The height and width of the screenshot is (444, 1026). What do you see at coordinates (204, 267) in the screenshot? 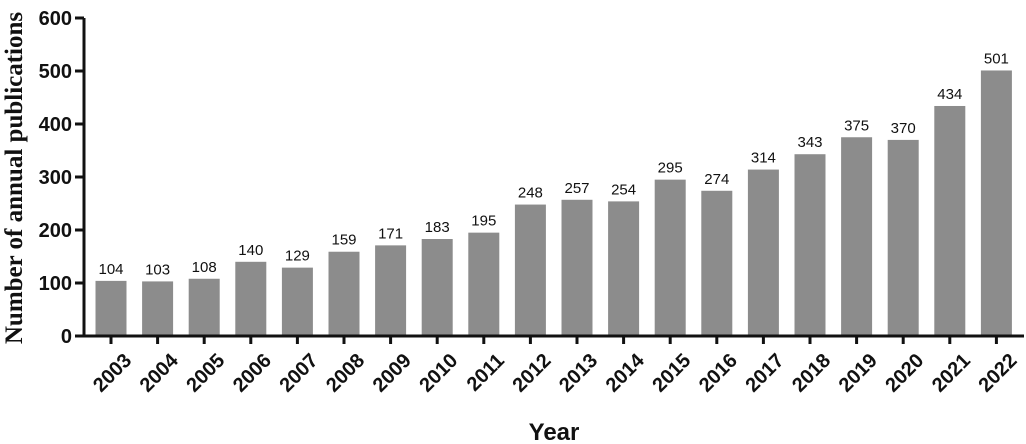
I see `data-label-2005: 108` at bounding box center [204, 267].